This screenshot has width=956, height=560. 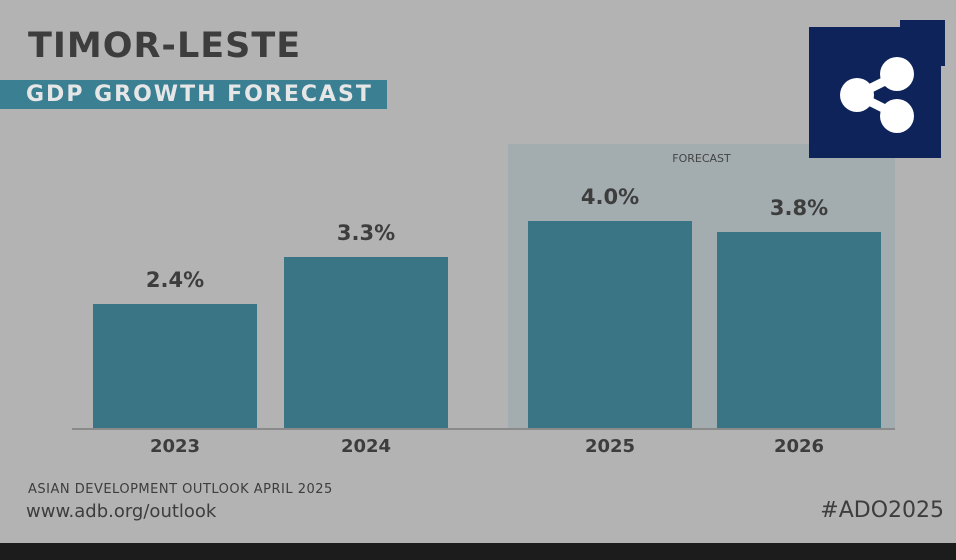 What do you see at coordinates (799, 207) in the screenshot?
I see `data-label: 3.8%` at bounding box center [799, 207].